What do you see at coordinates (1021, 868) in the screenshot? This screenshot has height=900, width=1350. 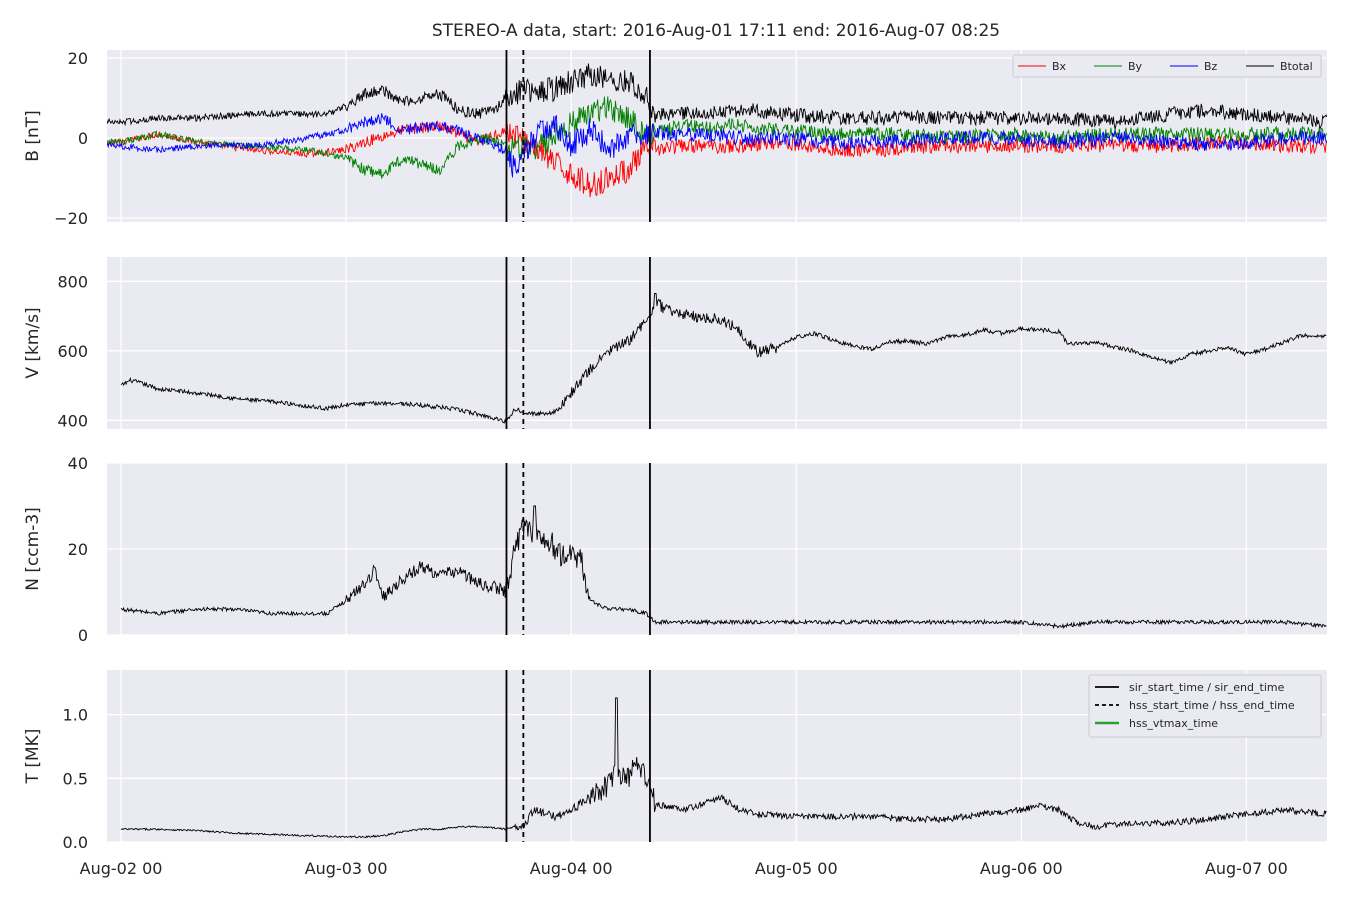 I see `x-tick-label: Aug-06 00` at bounding box center [1021, 868].